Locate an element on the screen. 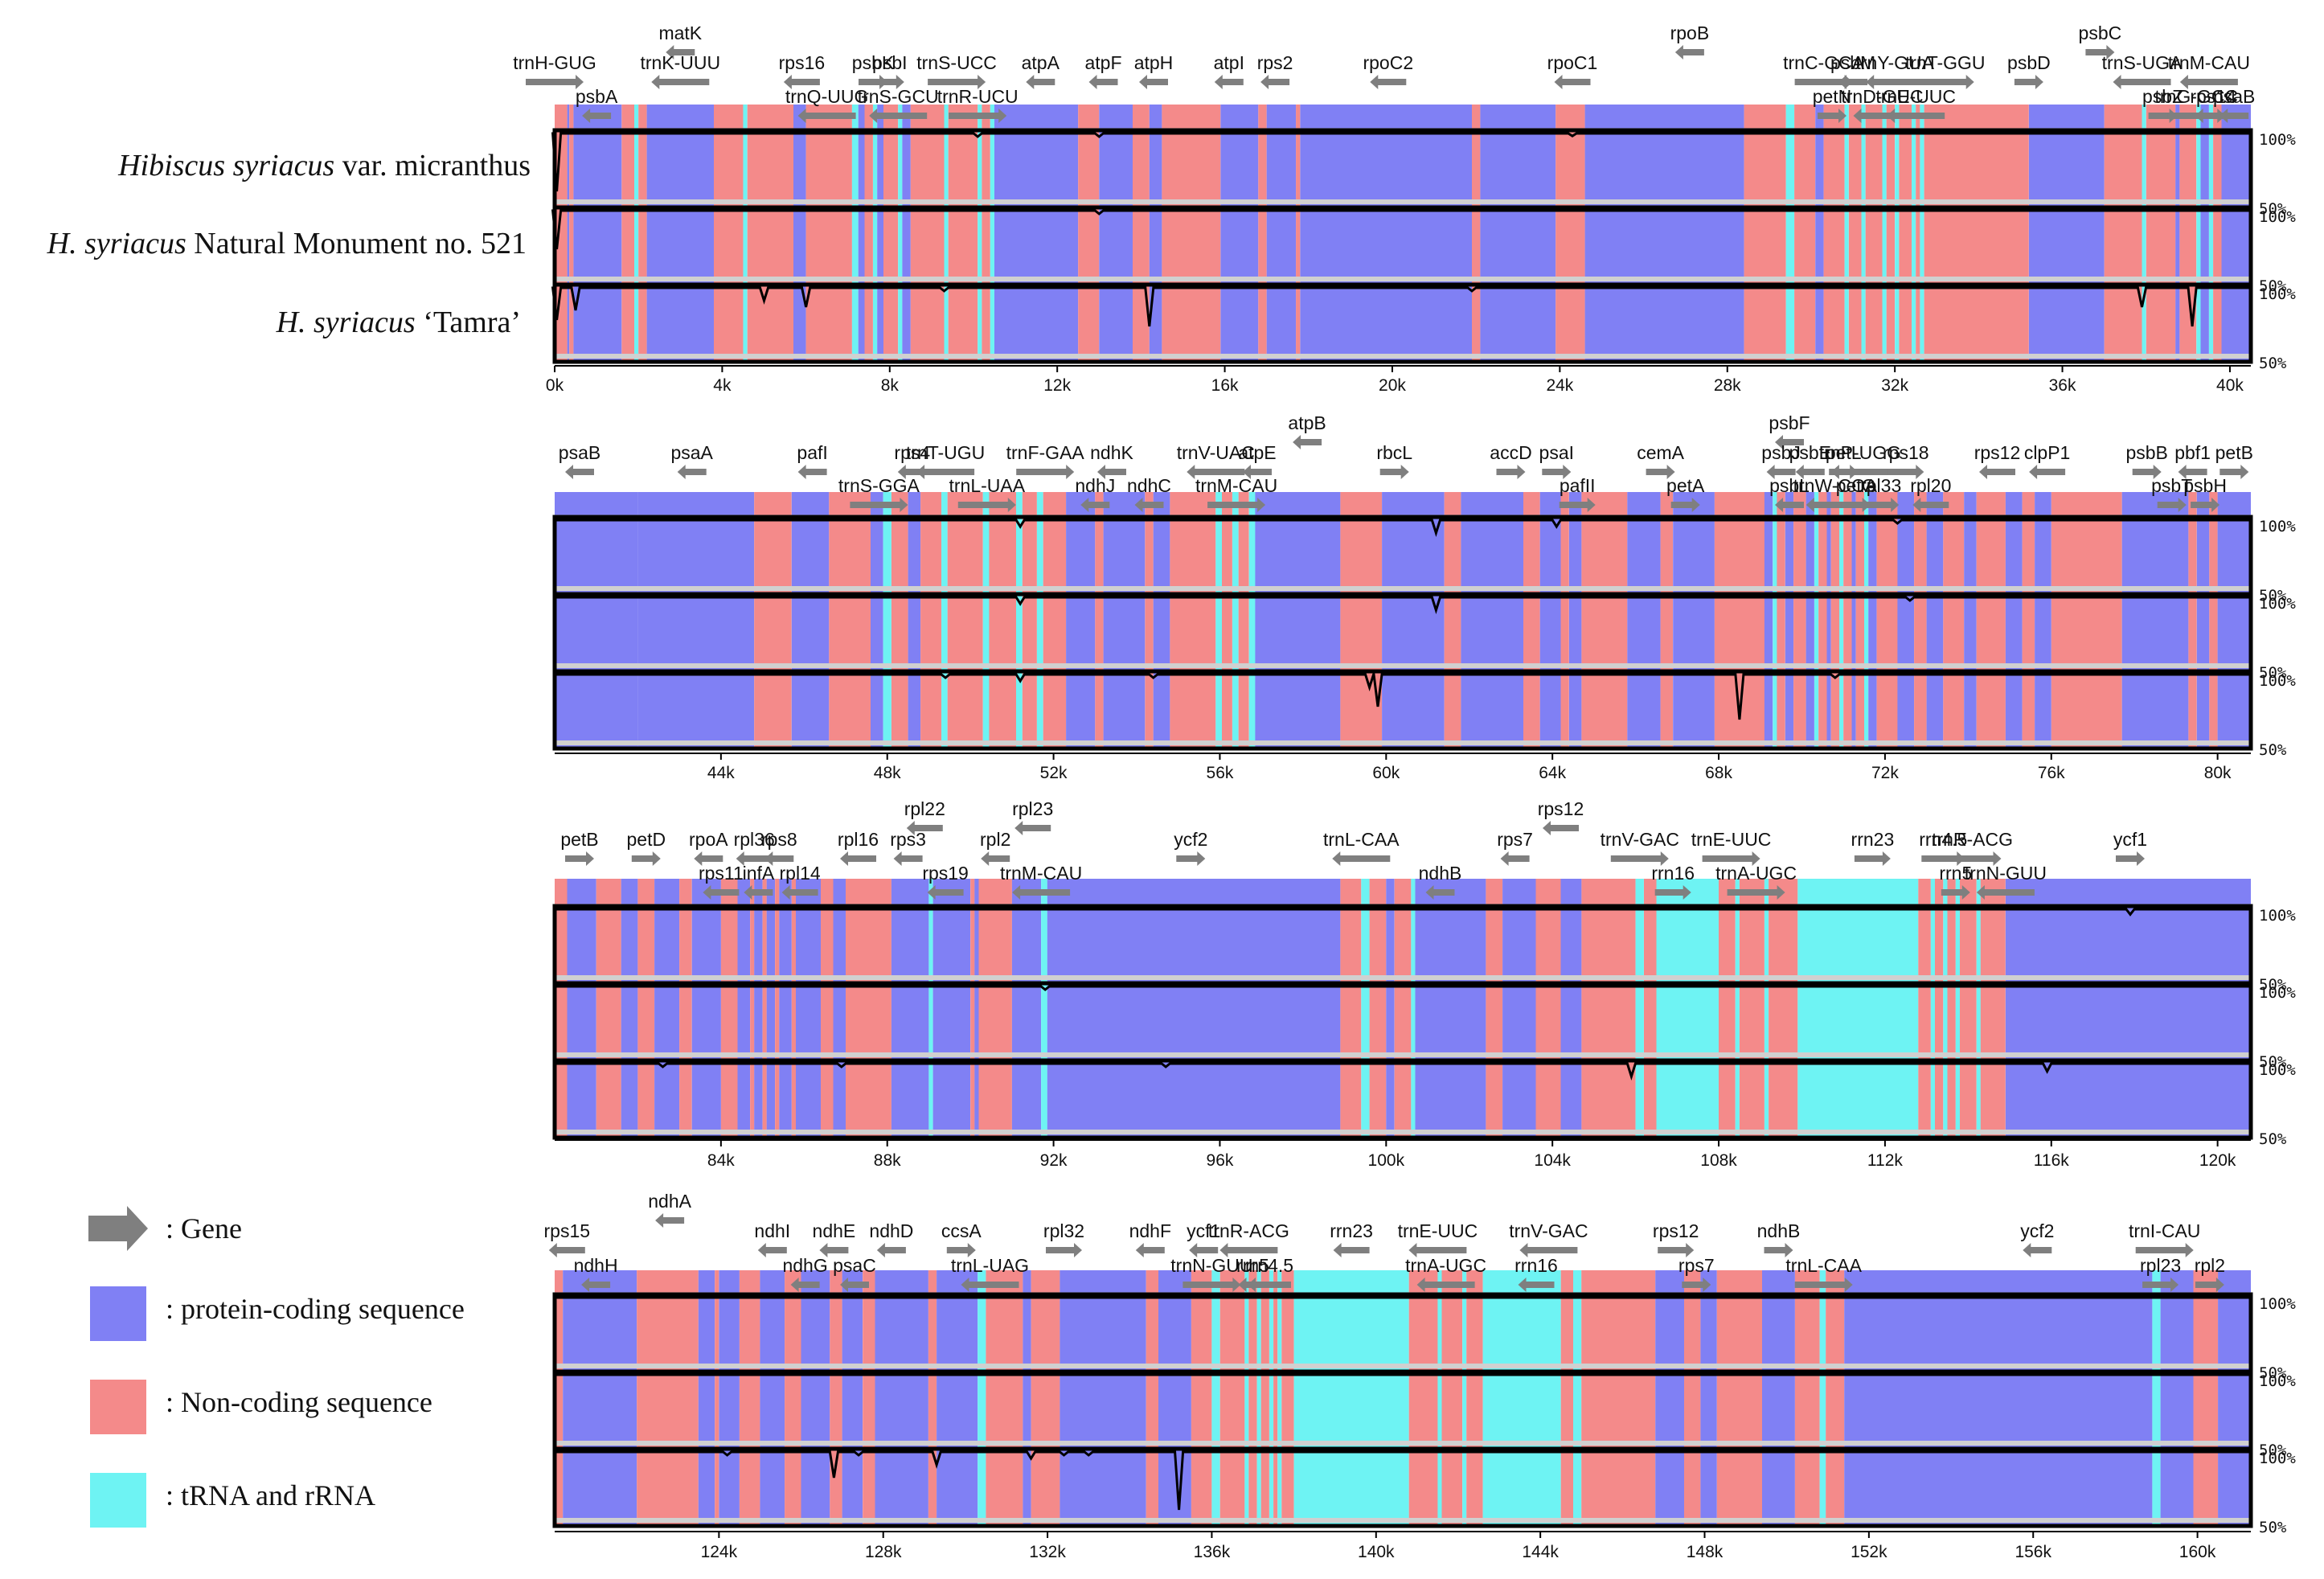 The image size is (2324, 1579). gene-label: trnN-GUU is located at coordinates (2006, 873).